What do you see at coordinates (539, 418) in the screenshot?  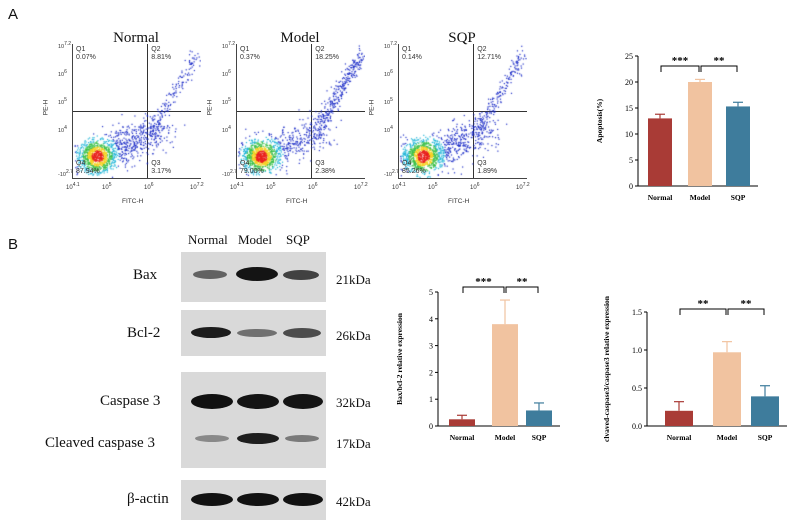 I see `bar-sqp` at bounding box center [539, 418].